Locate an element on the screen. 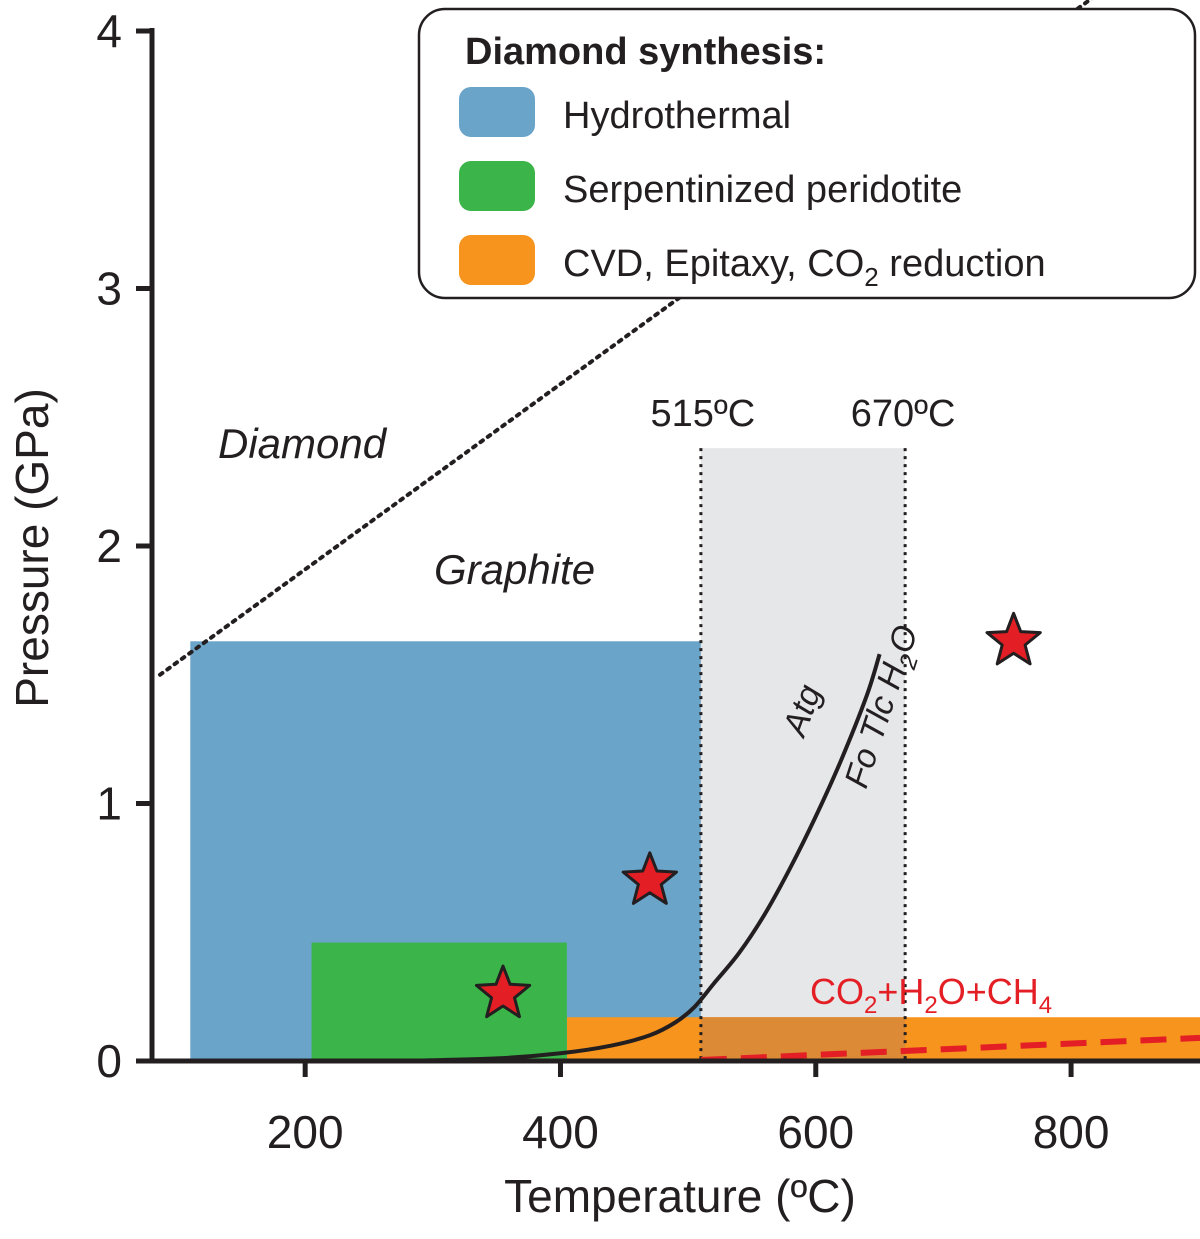 The width and height of the screenshot is (1200, 1239). fluid-line is located at coordinates (950, 1048).